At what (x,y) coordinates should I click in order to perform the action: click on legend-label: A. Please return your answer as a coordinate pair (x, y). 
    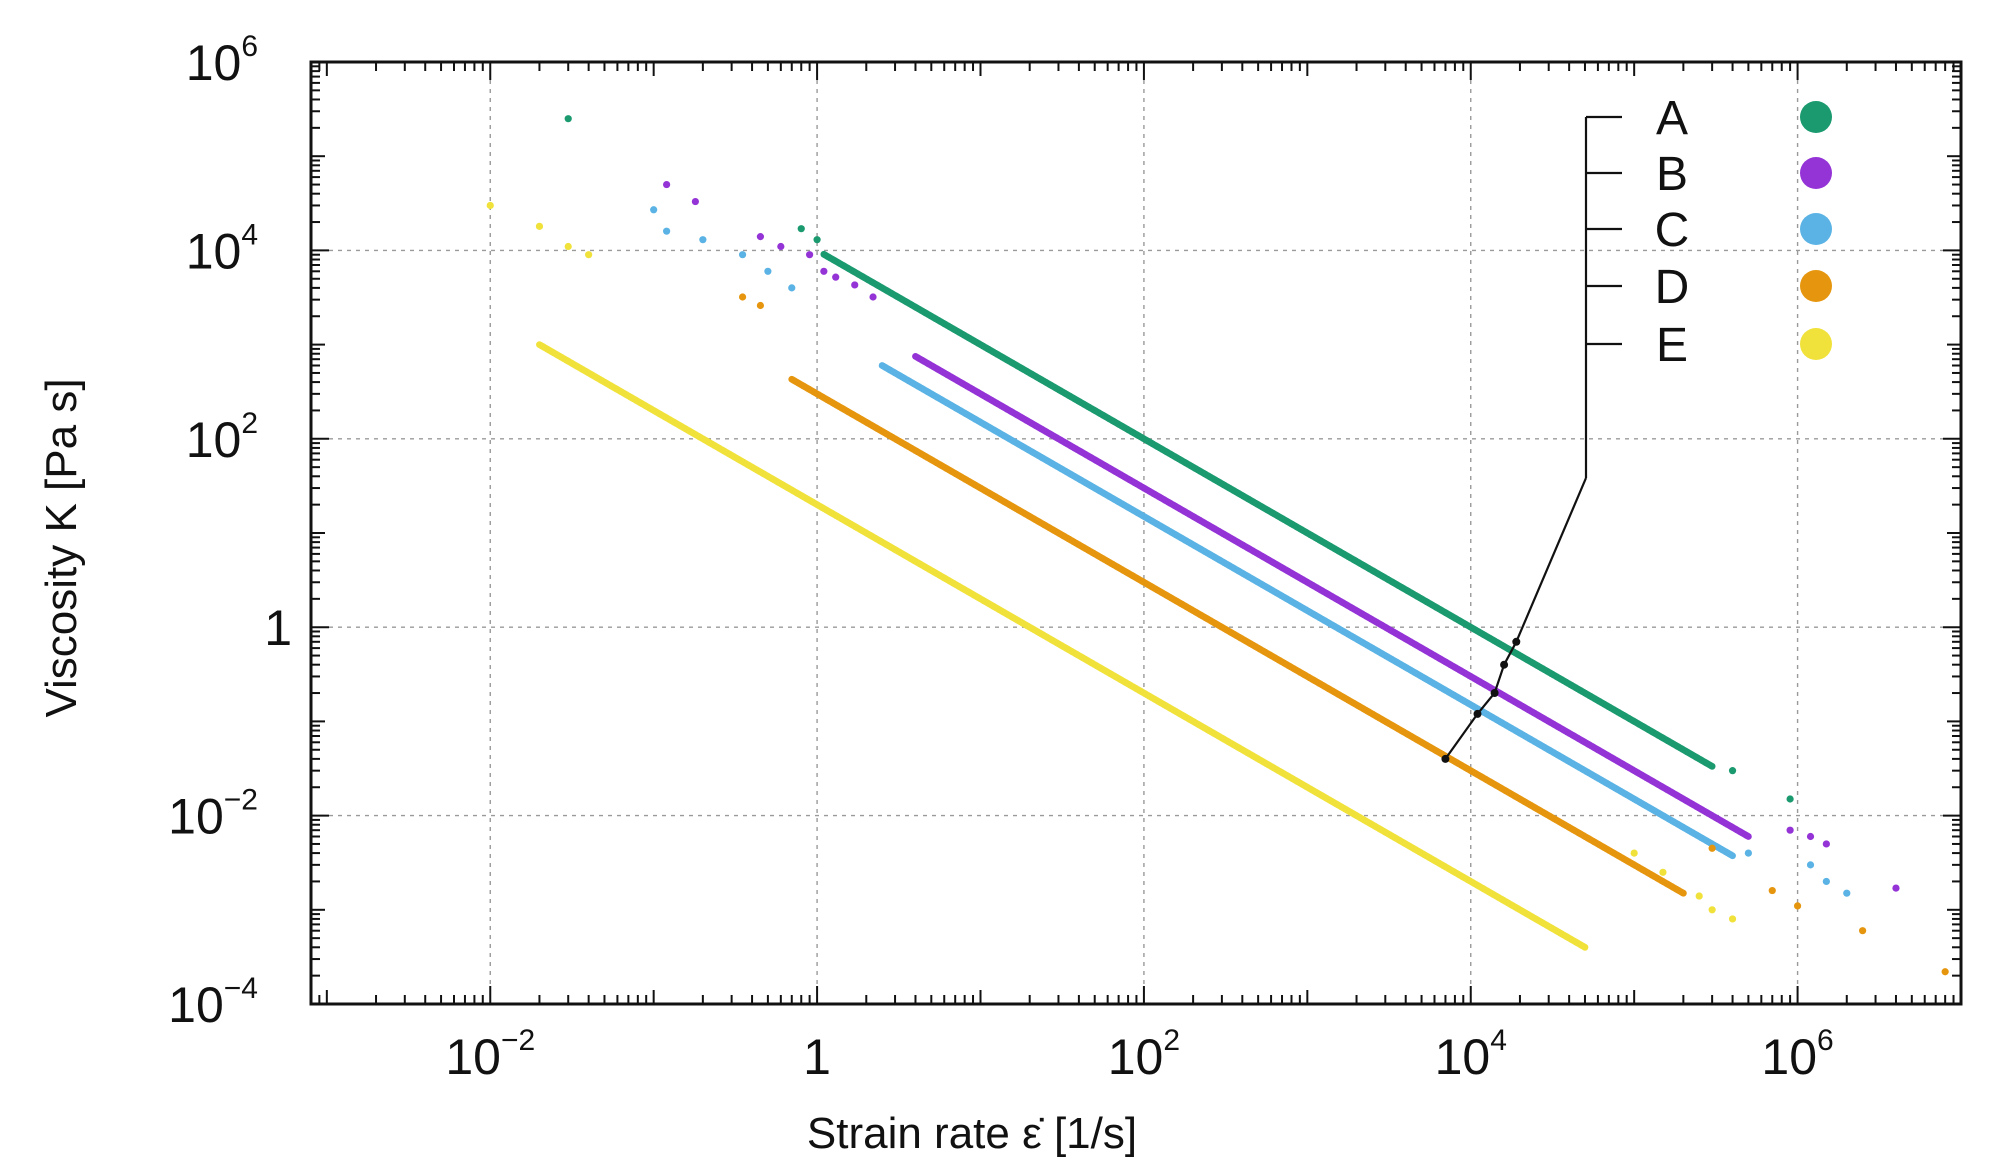
    Looking at the image, I should click on (1672, 118).